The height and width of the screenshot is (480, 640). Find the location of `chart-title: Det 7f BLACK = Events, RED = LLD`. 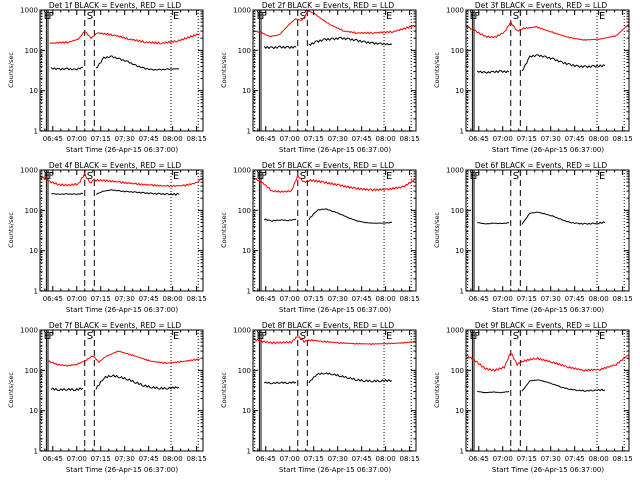

chart-title: Det 7f BLACK = Events, RED = LLD is located at coordinates (115, 325).